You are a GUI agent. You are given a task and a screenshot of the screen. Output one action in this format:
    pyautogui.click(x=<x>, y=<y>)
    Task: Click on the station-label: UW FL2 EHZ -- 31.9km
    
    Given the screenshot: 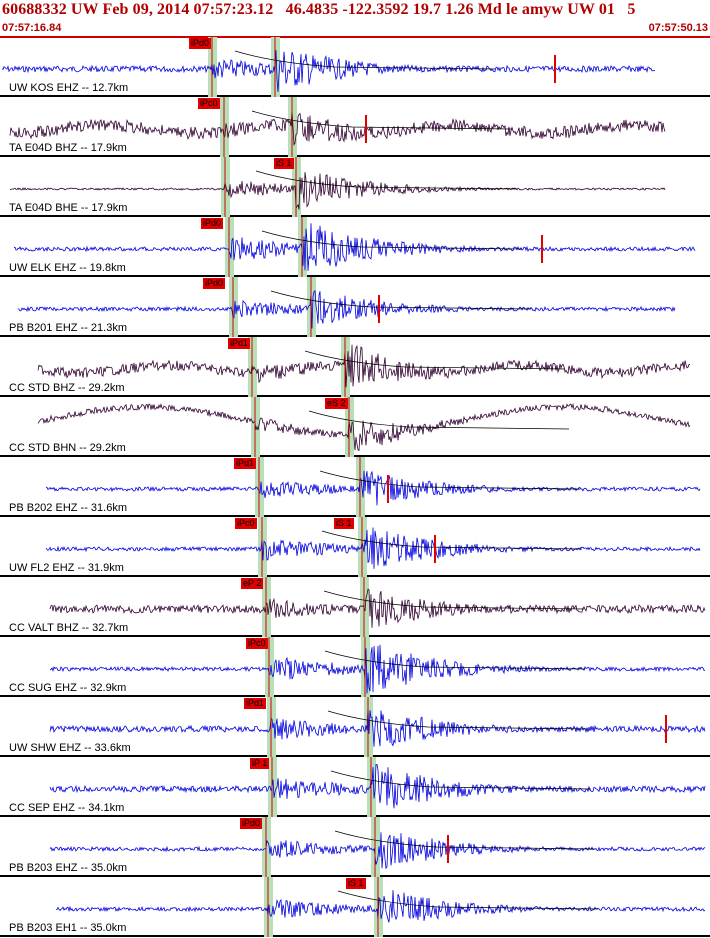 What is the action you would take?
    pyautogui.click(x=66, y=568)
    